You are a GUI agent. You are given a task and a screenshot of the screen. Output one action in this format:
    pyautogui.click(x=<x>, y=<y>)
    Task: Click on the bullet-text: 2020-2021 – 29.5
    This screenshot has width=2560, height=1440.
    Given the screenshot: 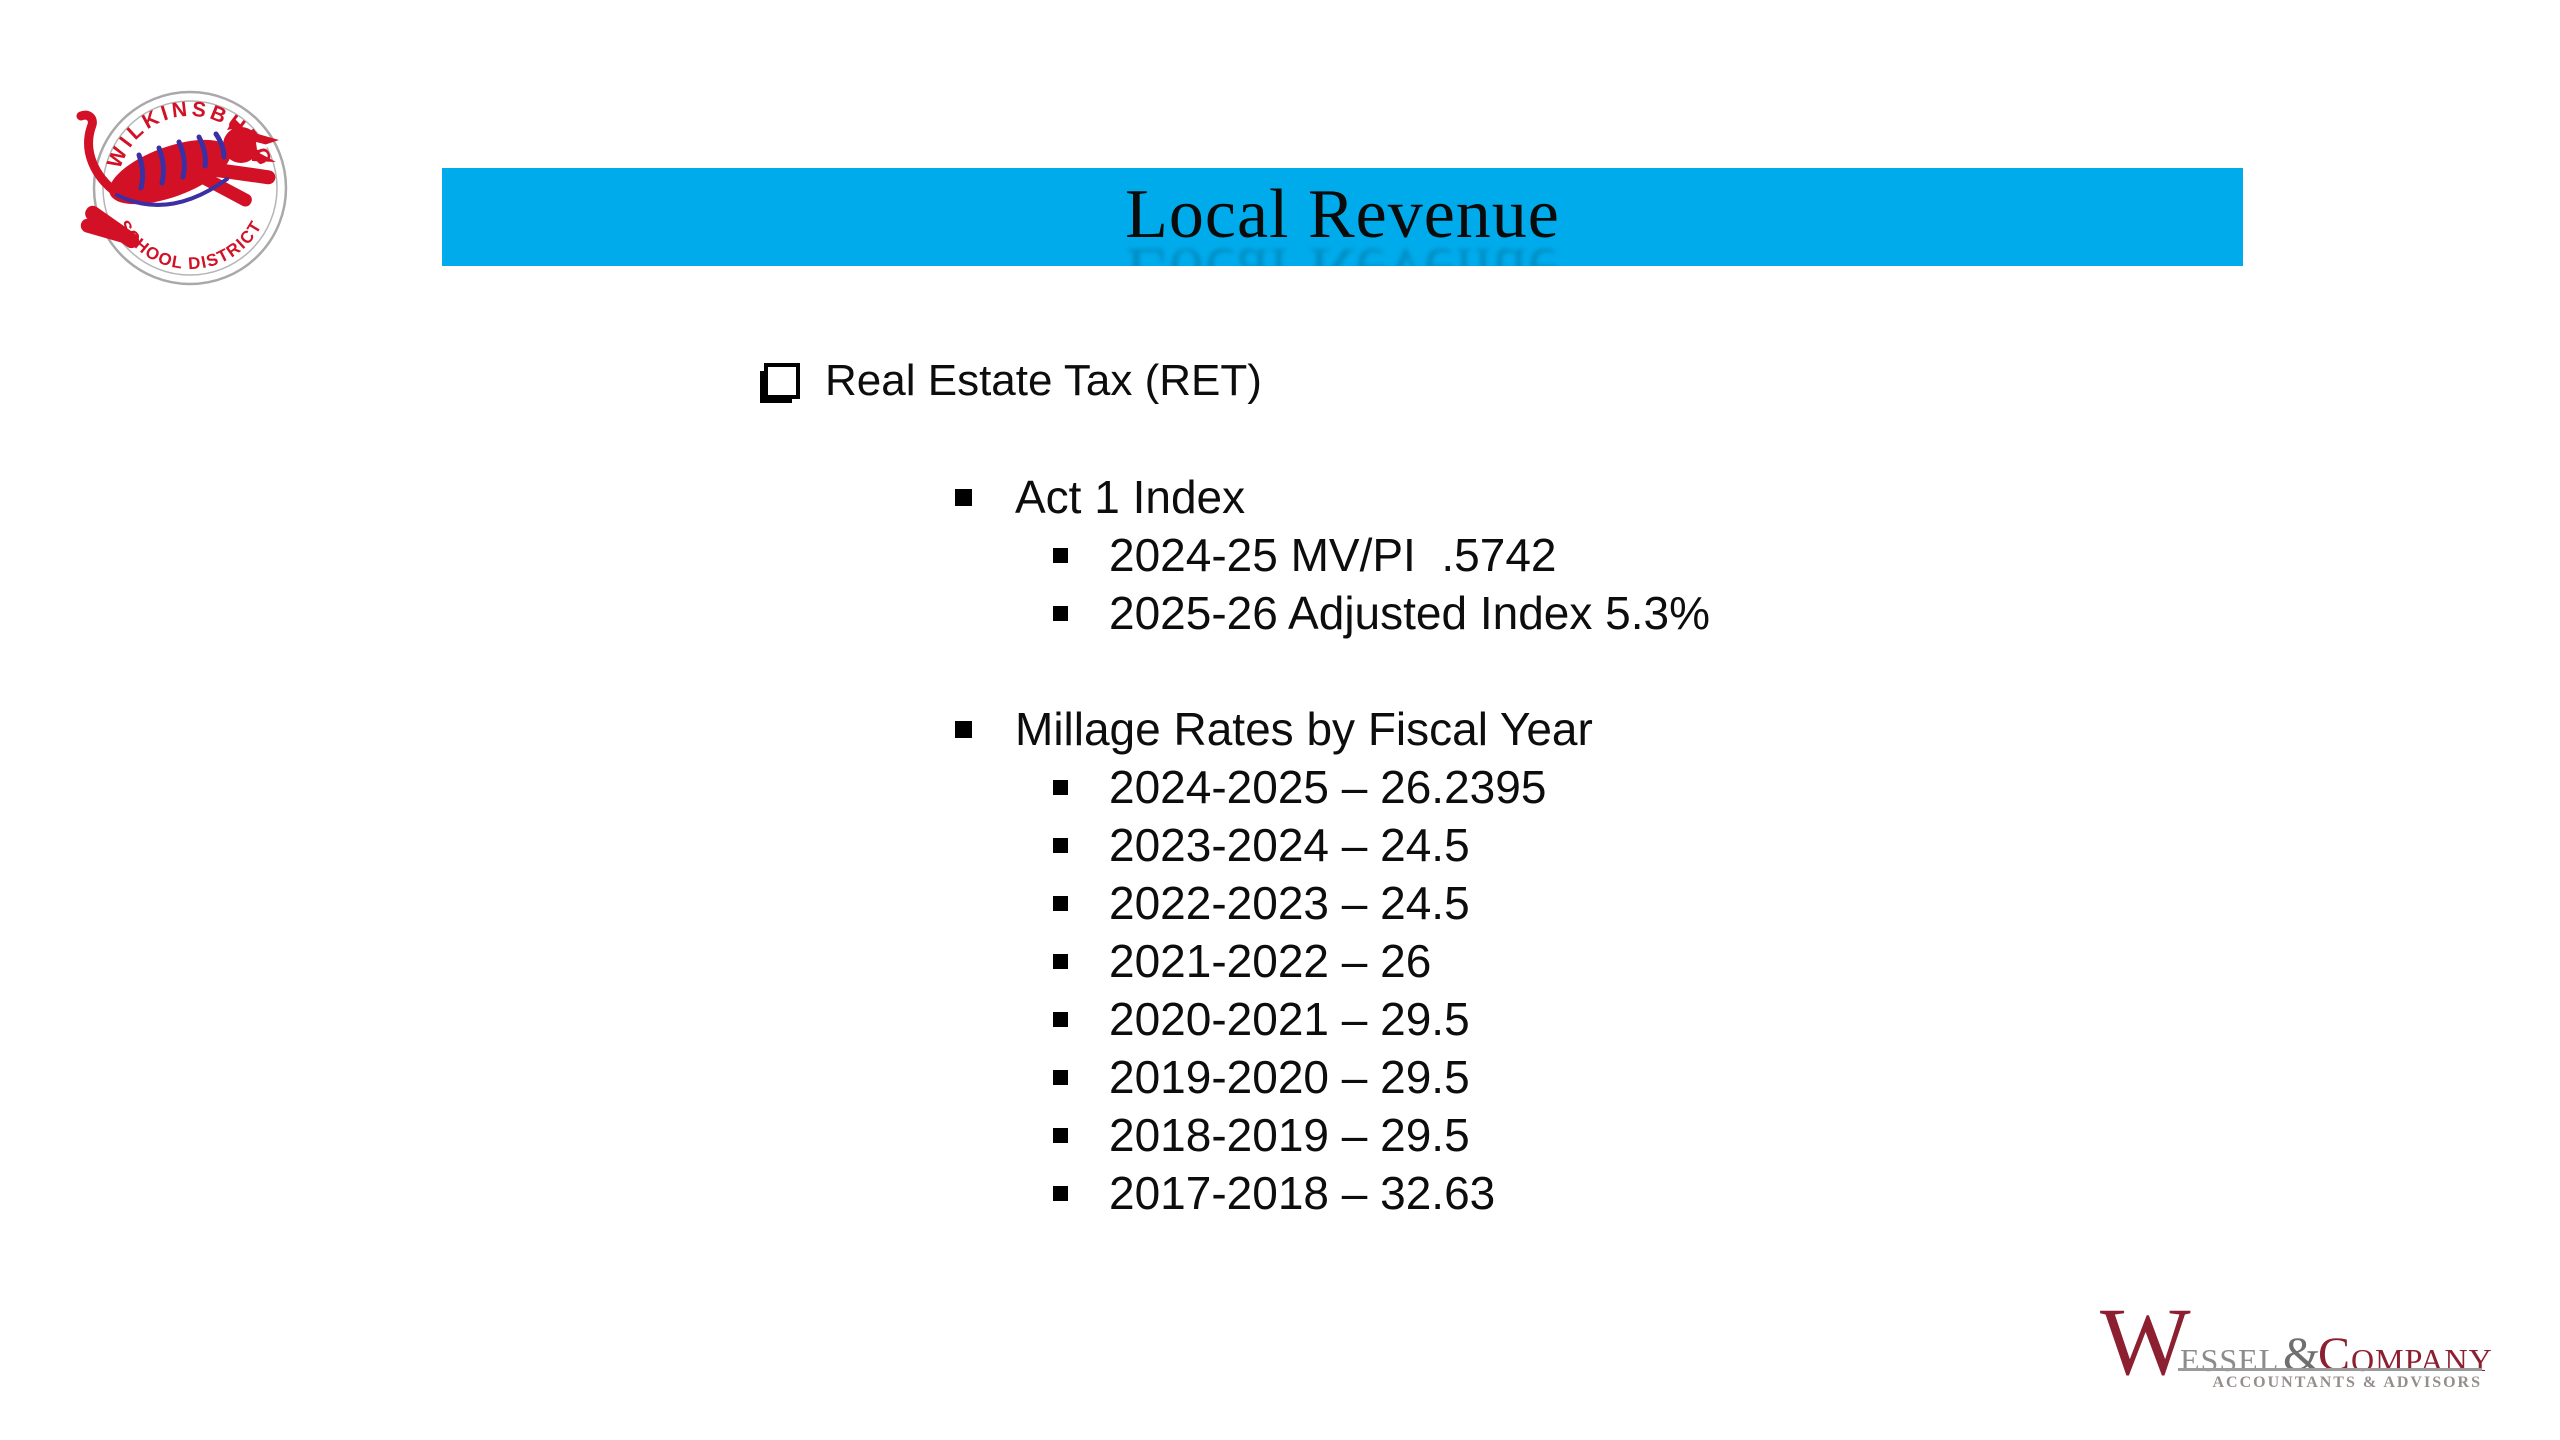 What is the action you would take?
    pyautogui.click(x=1289, y=1019)
    